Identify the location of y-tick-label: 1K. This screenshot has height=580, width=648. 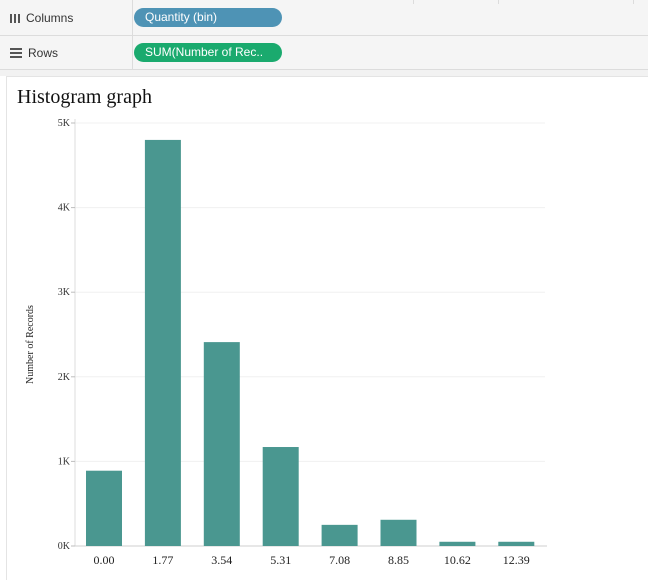
(64, 461).